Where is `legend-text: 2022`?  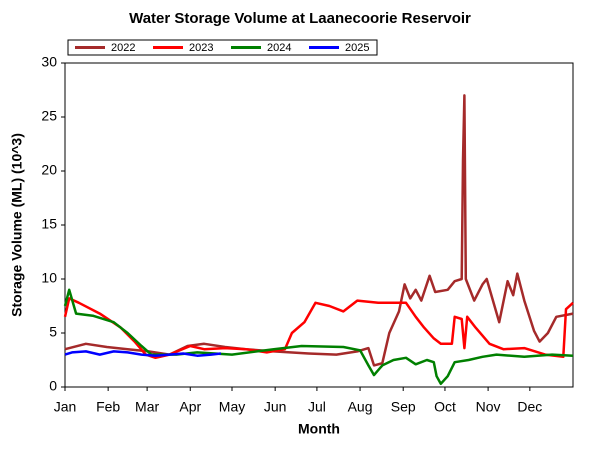 legend-text: 2022 is located at coordinates (123, 48).